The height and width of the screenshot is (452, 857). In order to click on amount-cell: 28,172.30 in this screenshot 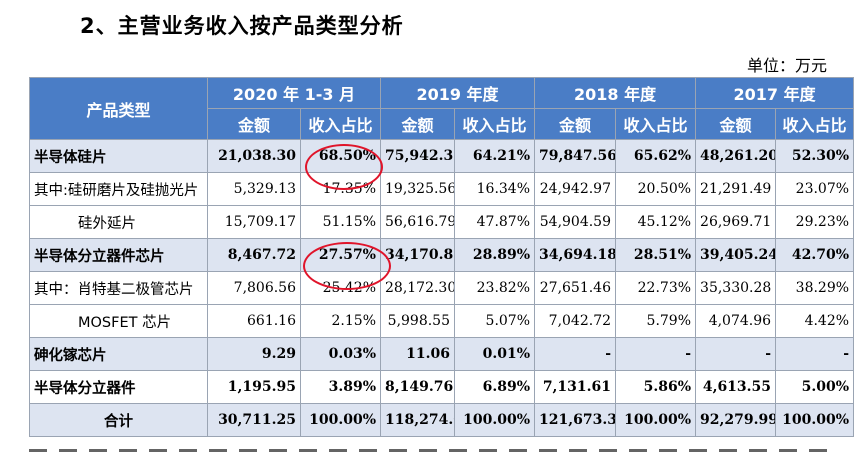, I will do `click(417, 288)`.